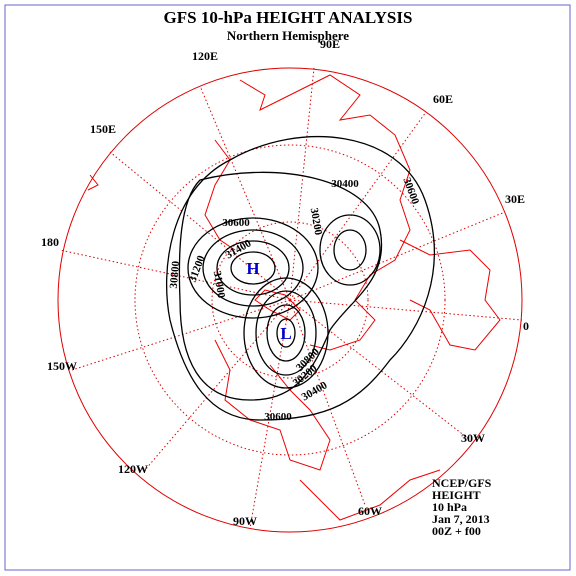 The height and width of the screenshot is (576, 576). What do you see at coordinates (473, 438) in the screenshot?
I see `lon-label: 30W` at bounding box center [473, 438].